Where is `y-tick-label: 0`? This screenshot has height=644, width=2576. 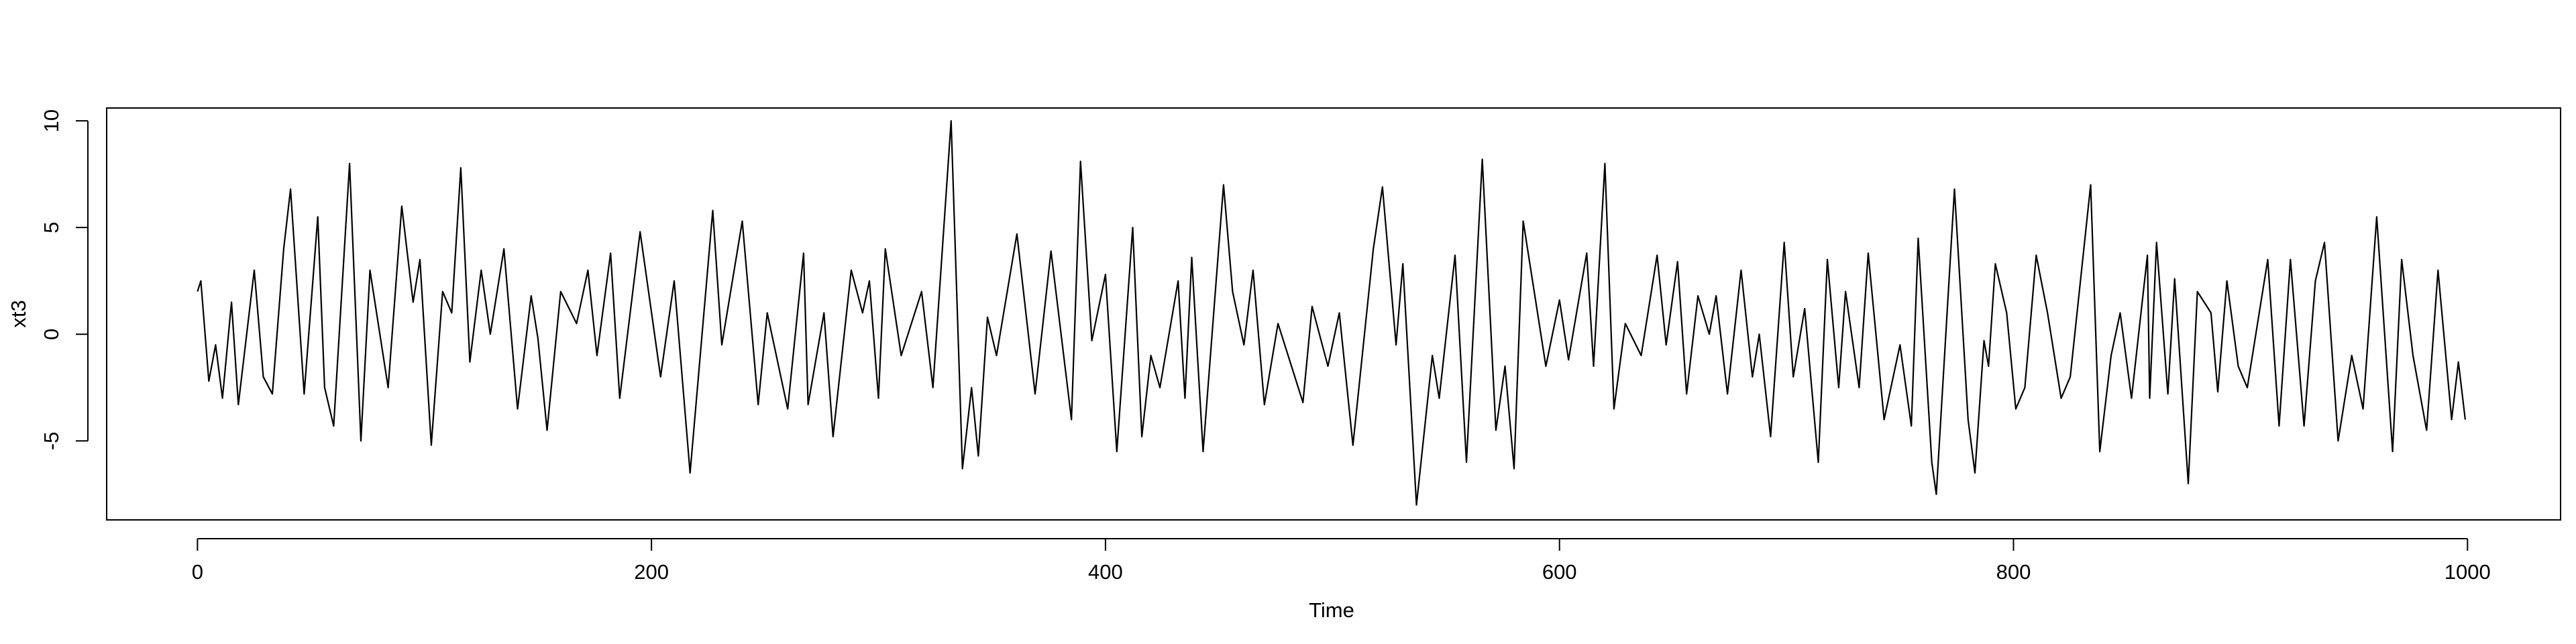
y-tick-label: 0 is located at coordinates (51, 334).